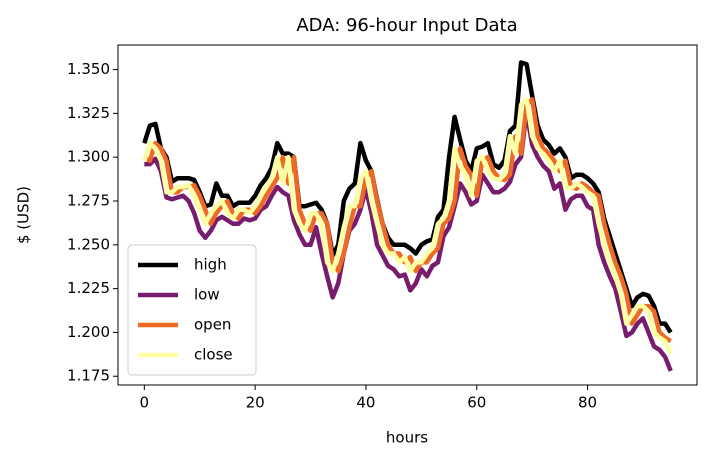 This screenshot has height=464, width=713. Describe the element at coordinates (213, 355) in the screenshot. I see `legend-label: close` at that location.